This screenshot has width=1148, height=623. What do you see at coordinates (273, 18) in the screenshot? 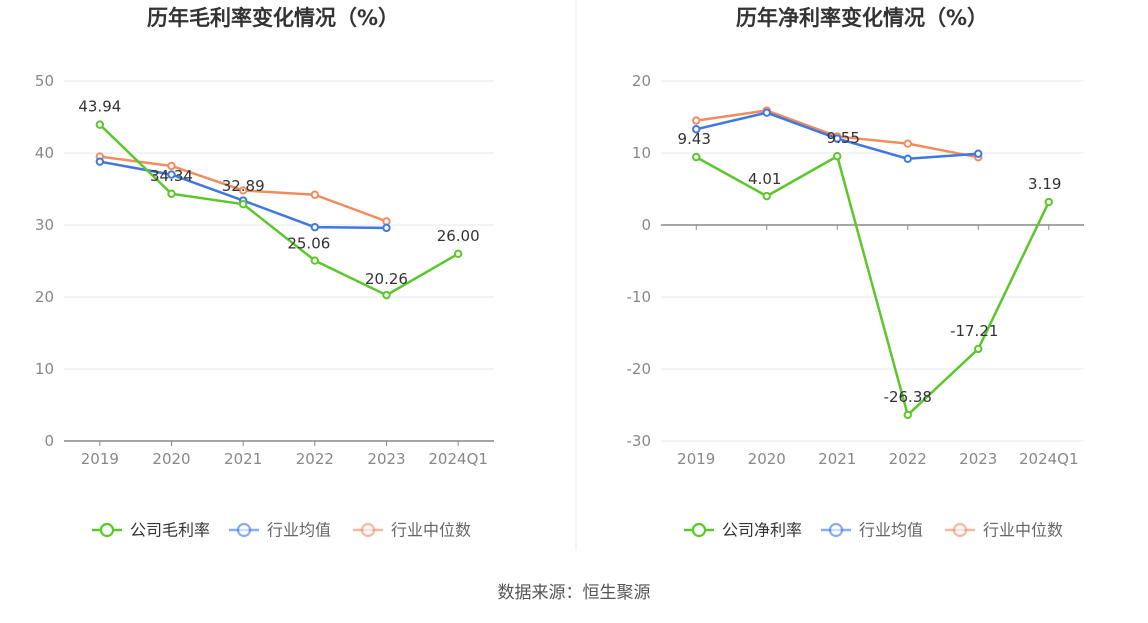
I see `chart-title: 历年毛利率变化情况（%）` at bounding box center [273, 18].